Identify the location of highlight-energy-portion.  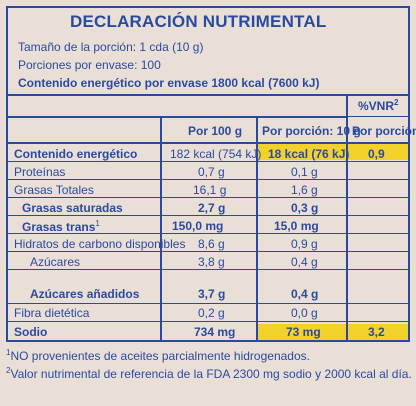
(302, 152).